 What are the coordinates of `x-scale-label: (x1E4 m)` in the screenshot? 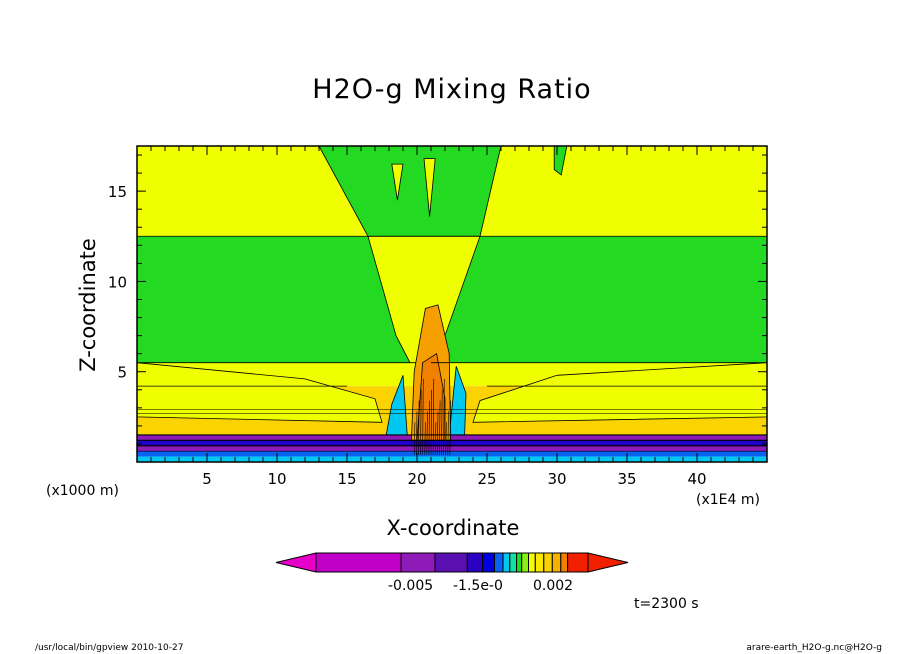 It's located at (728, 500).